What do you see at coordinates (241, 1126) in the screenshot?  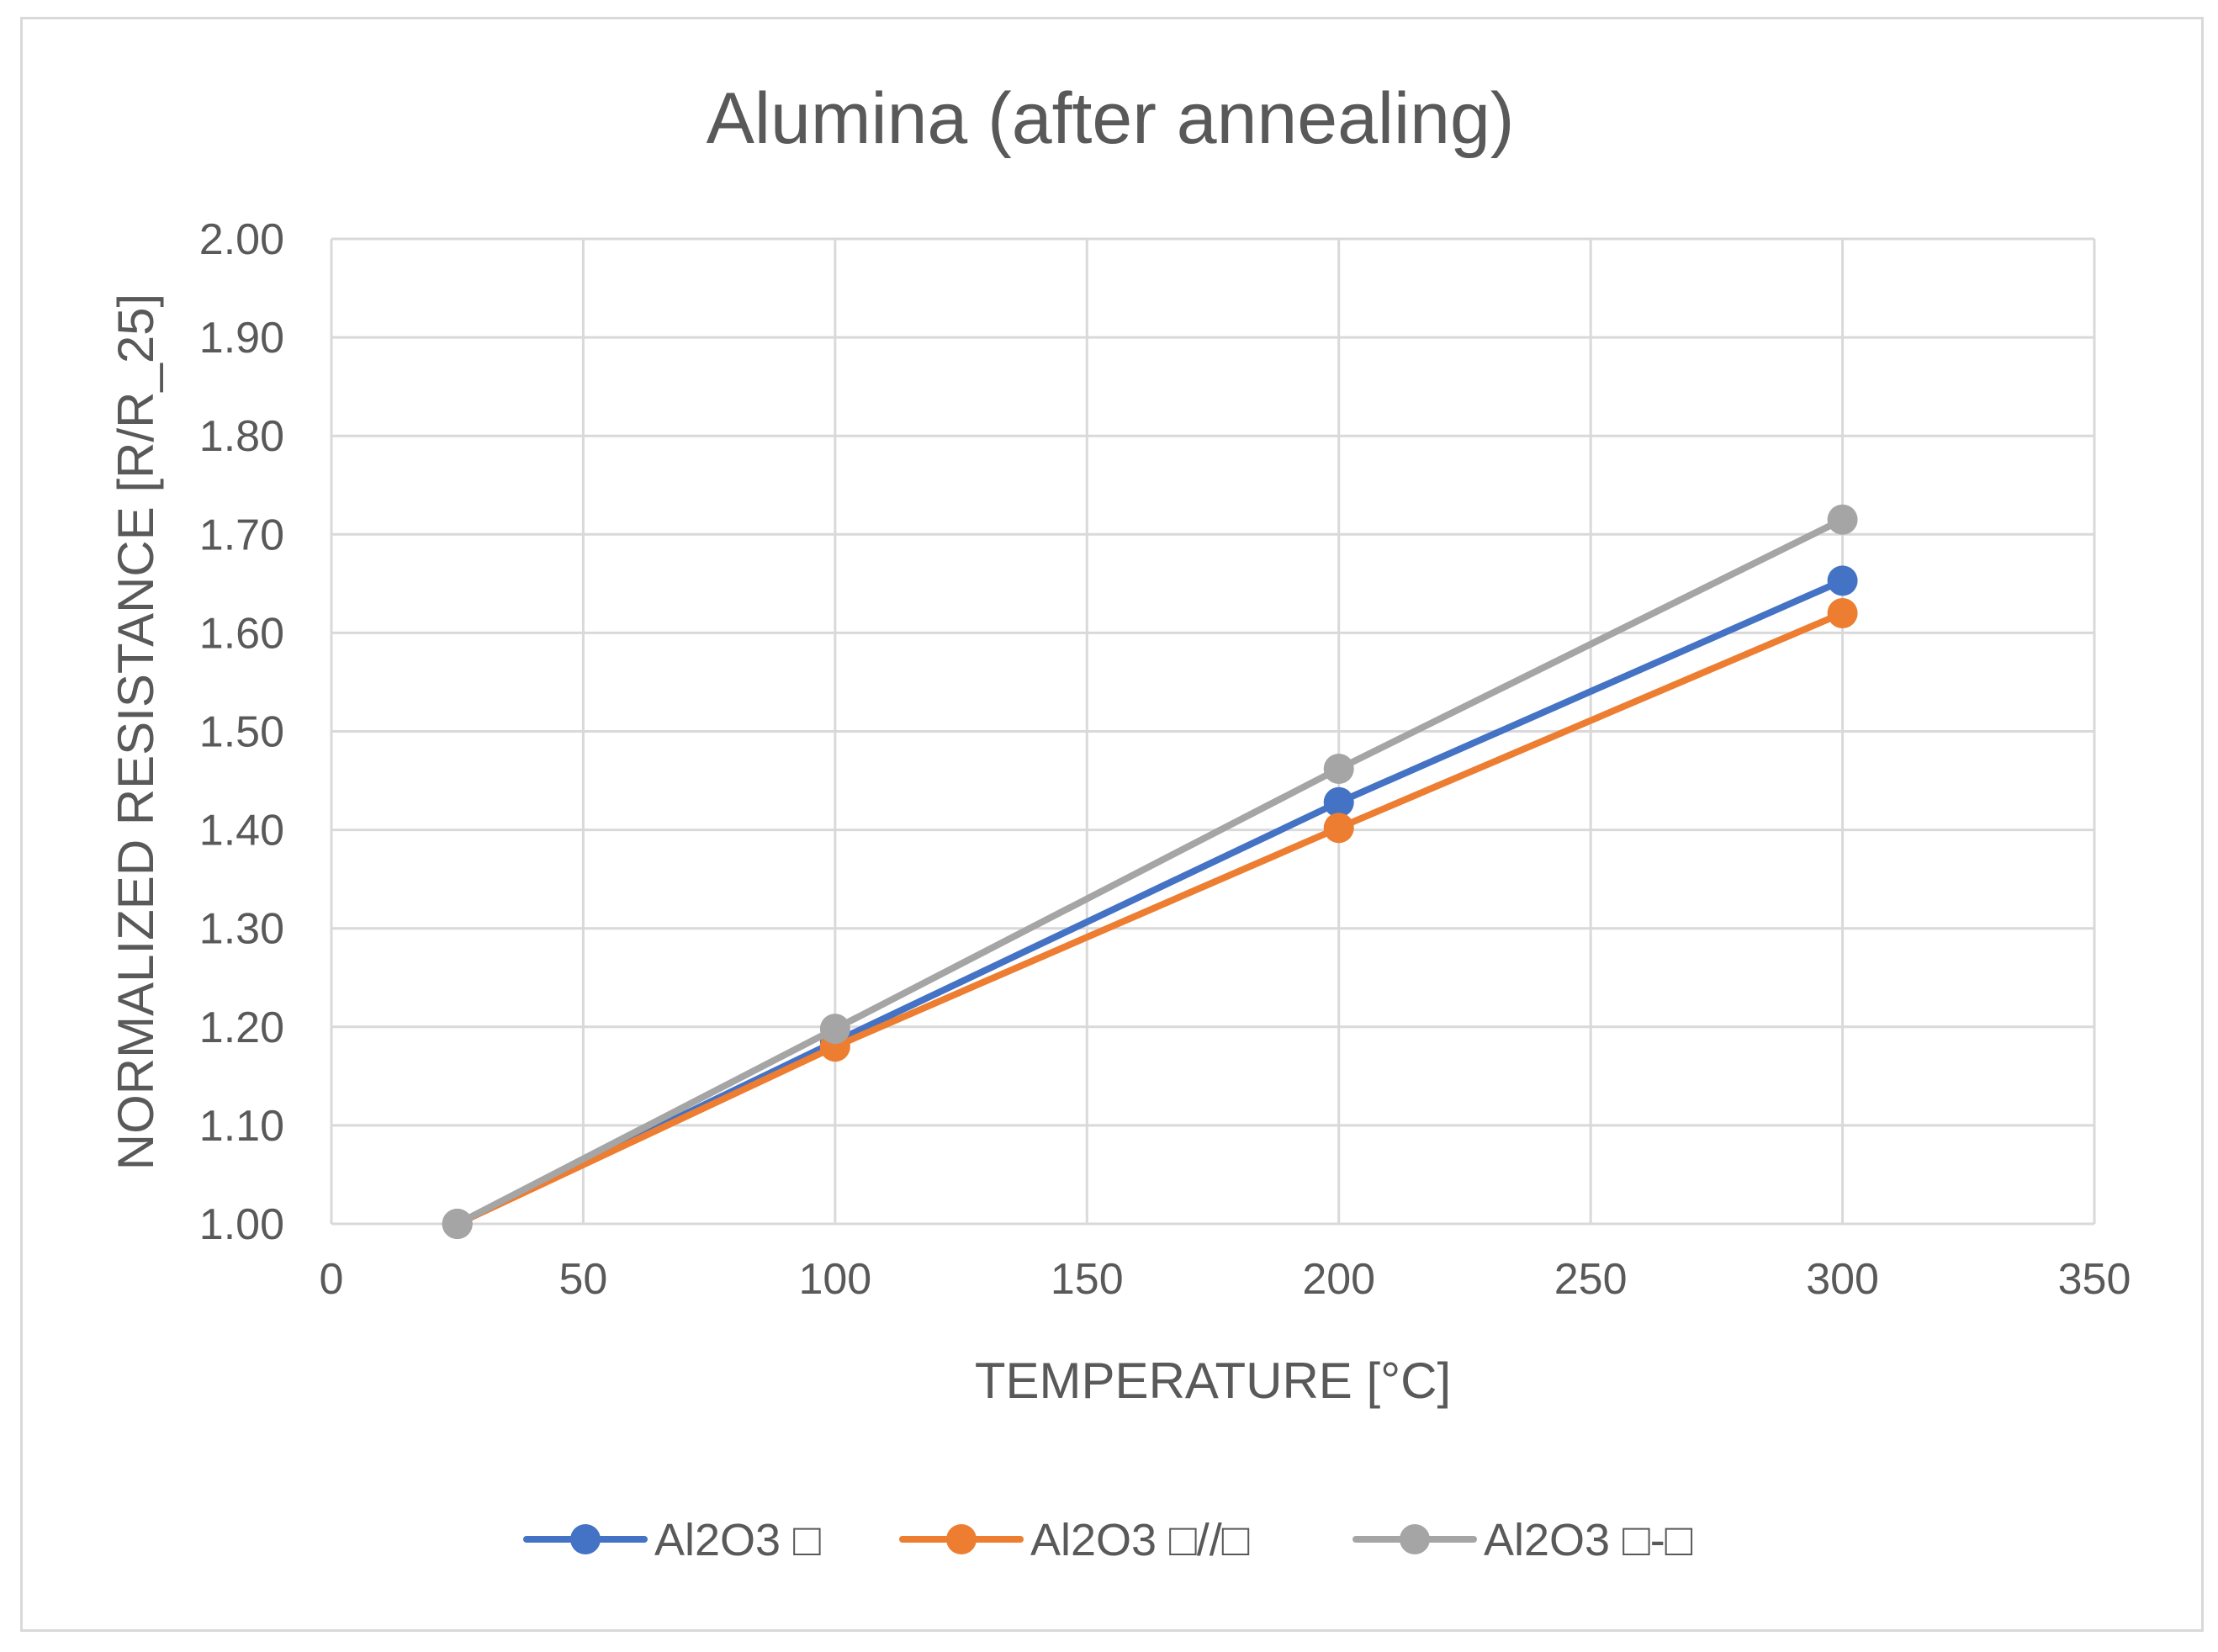 I see `y-tick-label: 1.10` at bounding box center [241, 1126].